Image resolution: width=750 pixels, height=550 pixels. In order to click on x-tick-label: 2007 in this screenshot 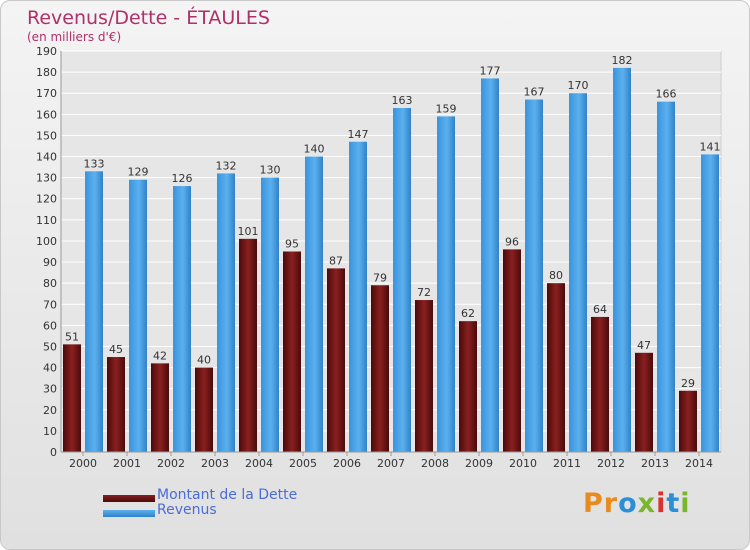, I will do `click(391, 463)`.